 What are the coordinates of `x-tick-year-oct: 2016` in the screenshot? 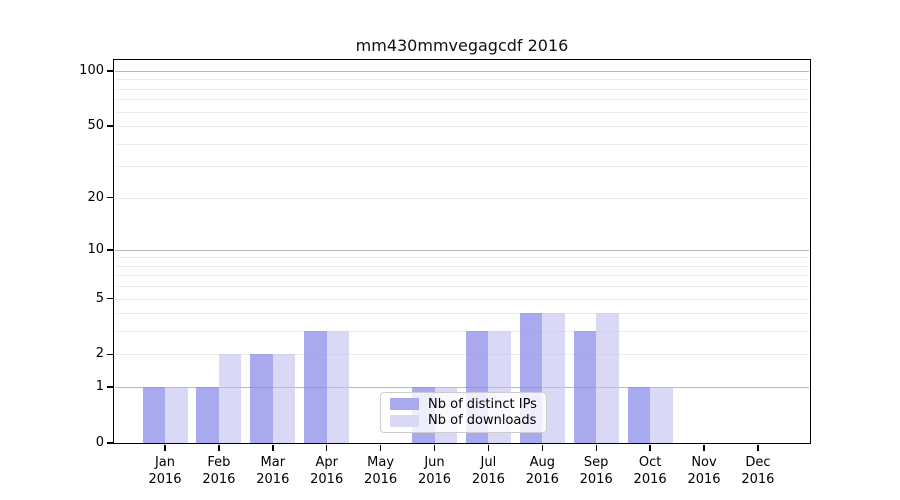 It's located at (650, 479).